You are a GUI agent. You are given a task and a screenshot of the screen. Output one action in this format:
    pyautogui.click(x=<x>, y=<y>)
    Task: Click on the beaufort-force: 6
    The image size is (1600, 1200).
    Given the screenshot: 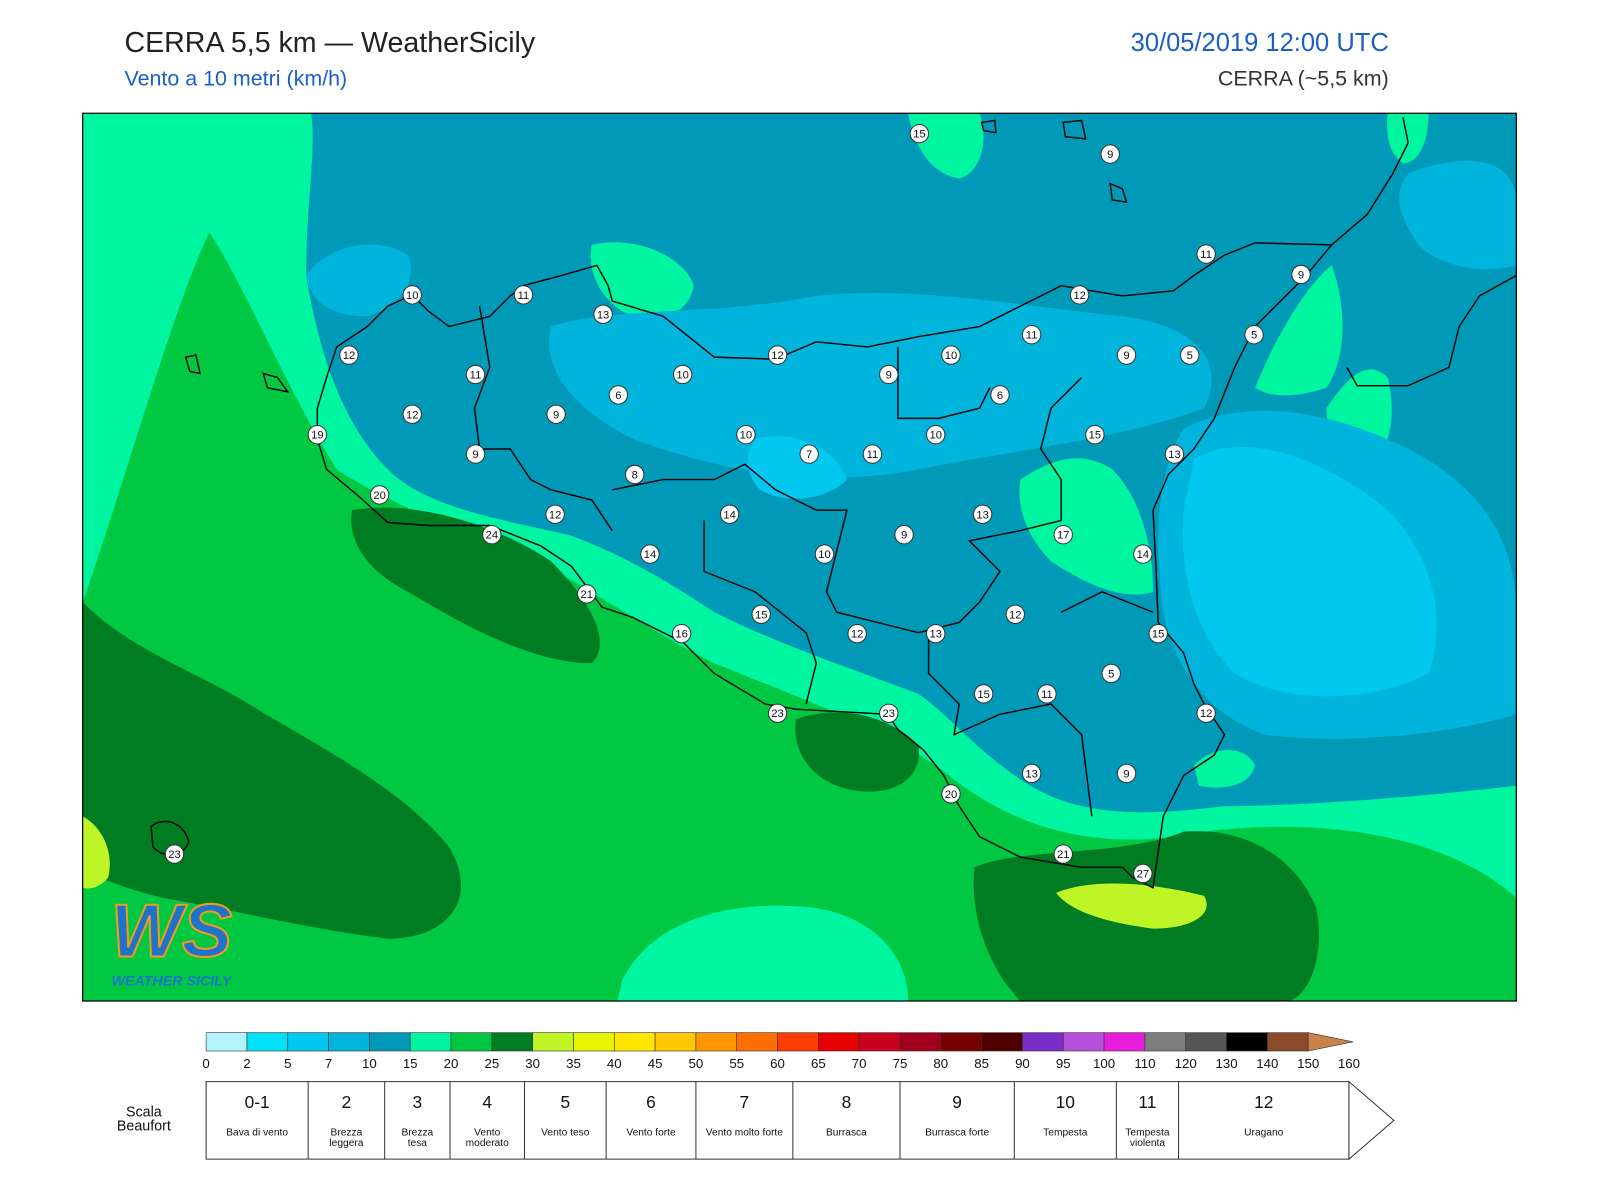 What is the action you would take?
    pyautogui.click(x=651, y=1102)
    